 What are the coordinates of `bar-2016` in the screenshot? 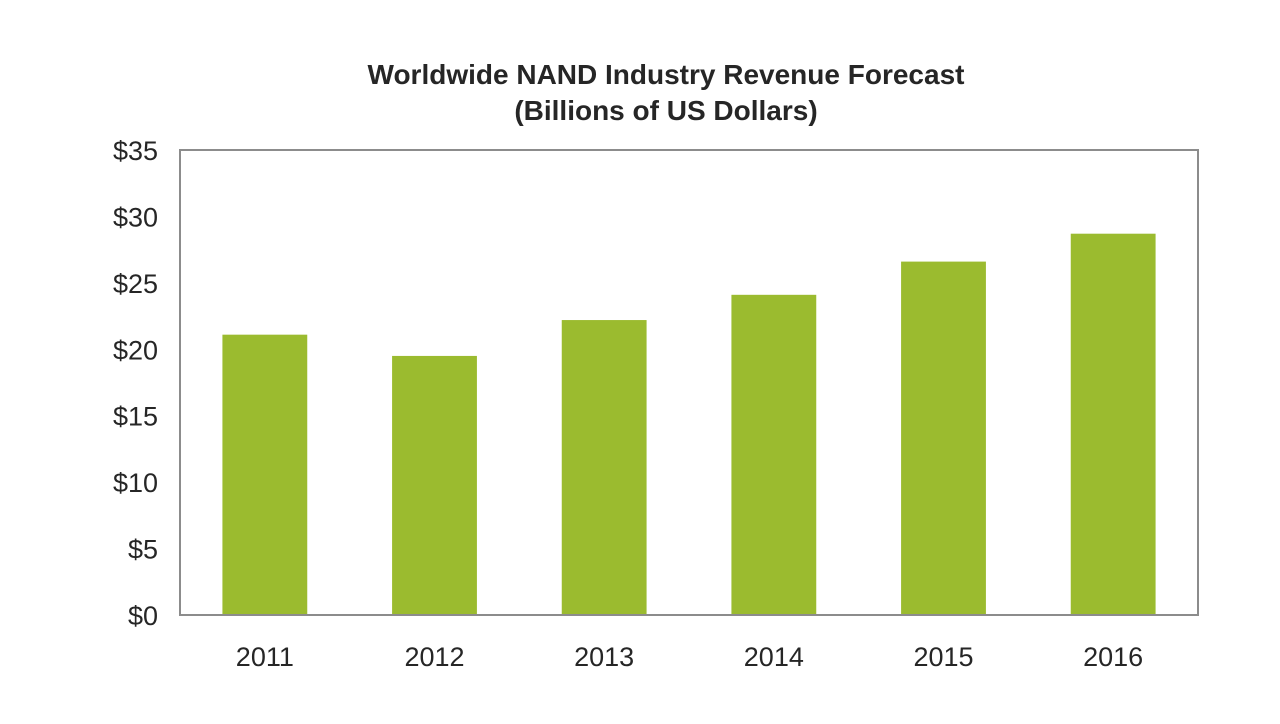 It's located at (1113, 424).